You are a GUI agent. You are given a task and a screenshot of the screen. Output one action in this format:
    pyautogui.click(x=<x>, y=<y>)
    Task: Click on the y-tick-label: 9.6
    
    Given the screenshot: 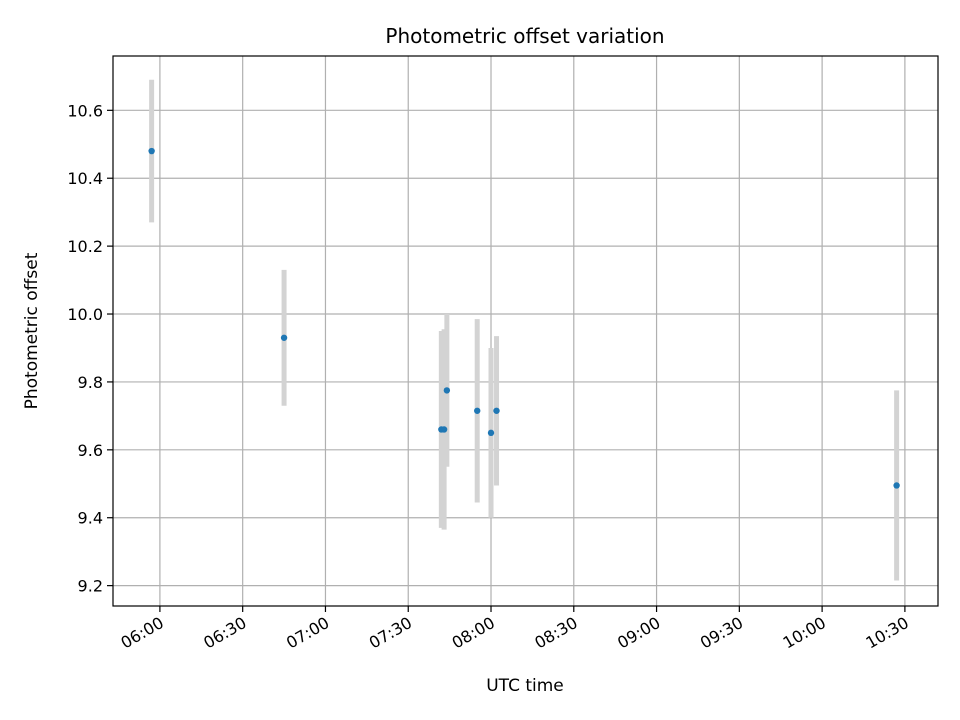 What is the action you would take?
    pyautogui.click(x=90, y=450)
    